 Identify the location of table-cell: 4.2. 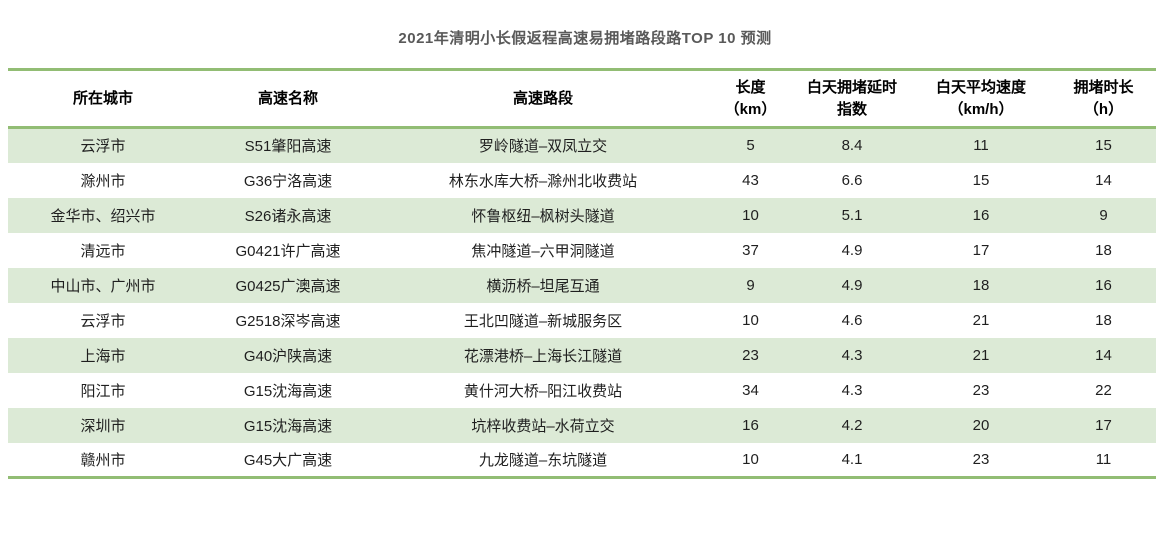
(852, 425).